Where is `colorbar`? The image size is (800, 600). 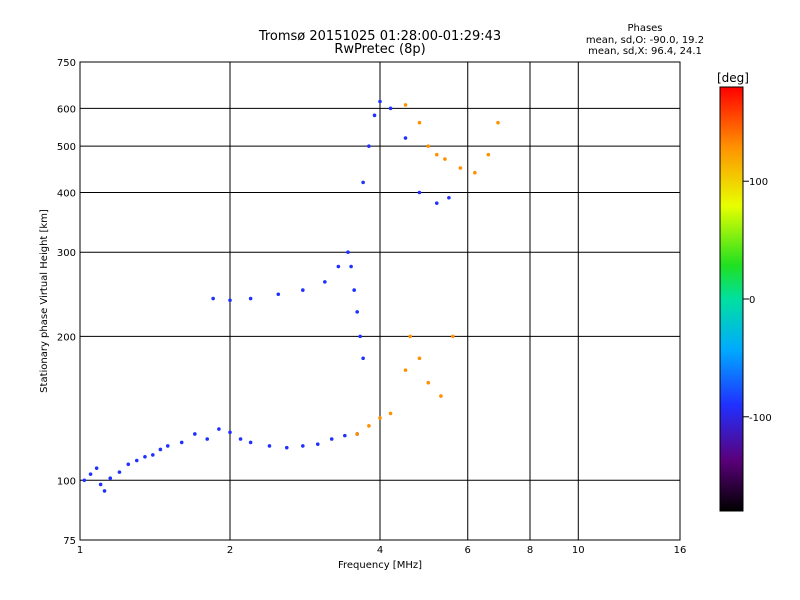
colorbar is located at coordinates (731, 299).